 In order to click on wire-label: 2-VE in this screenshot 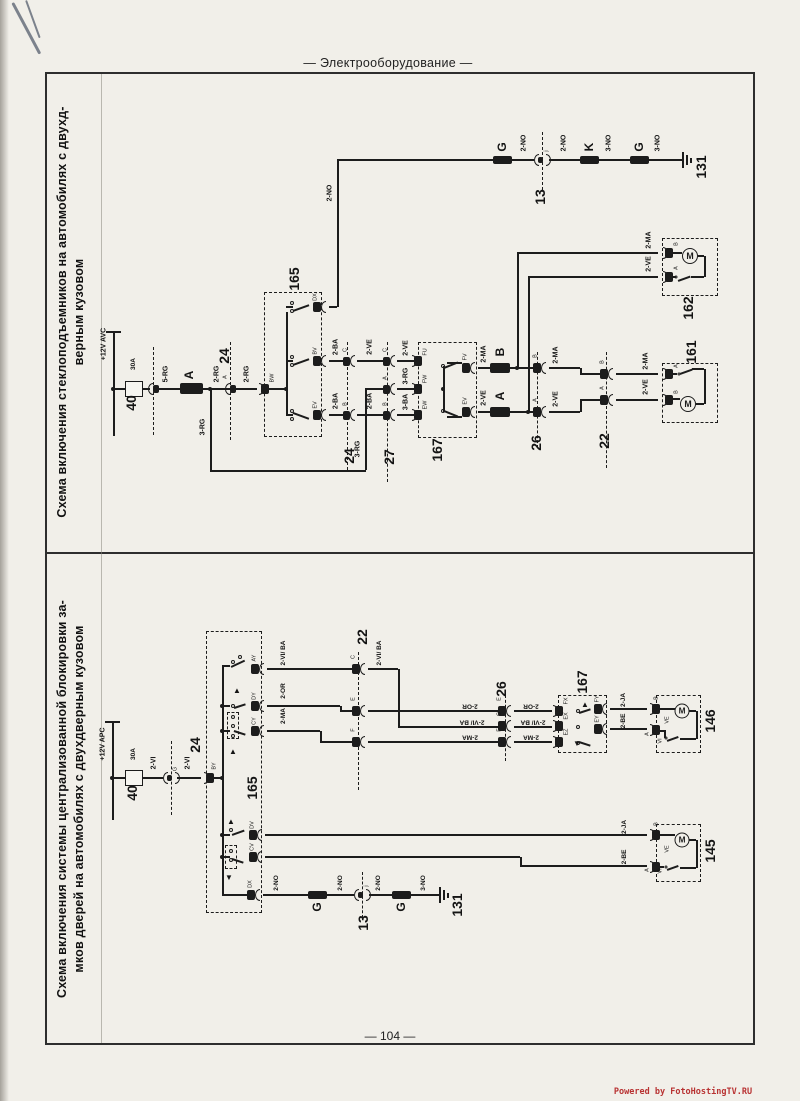, I will do `click(370, 347)`.